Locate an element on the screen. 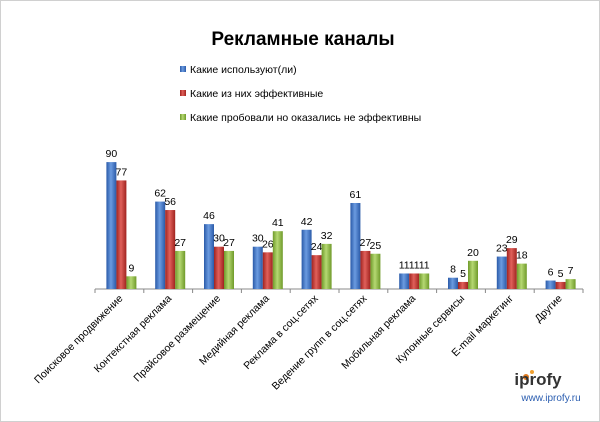 The width and height of the screenshot is (600, 422). data-label-effective: 27 is located at coordinates (366, 243).